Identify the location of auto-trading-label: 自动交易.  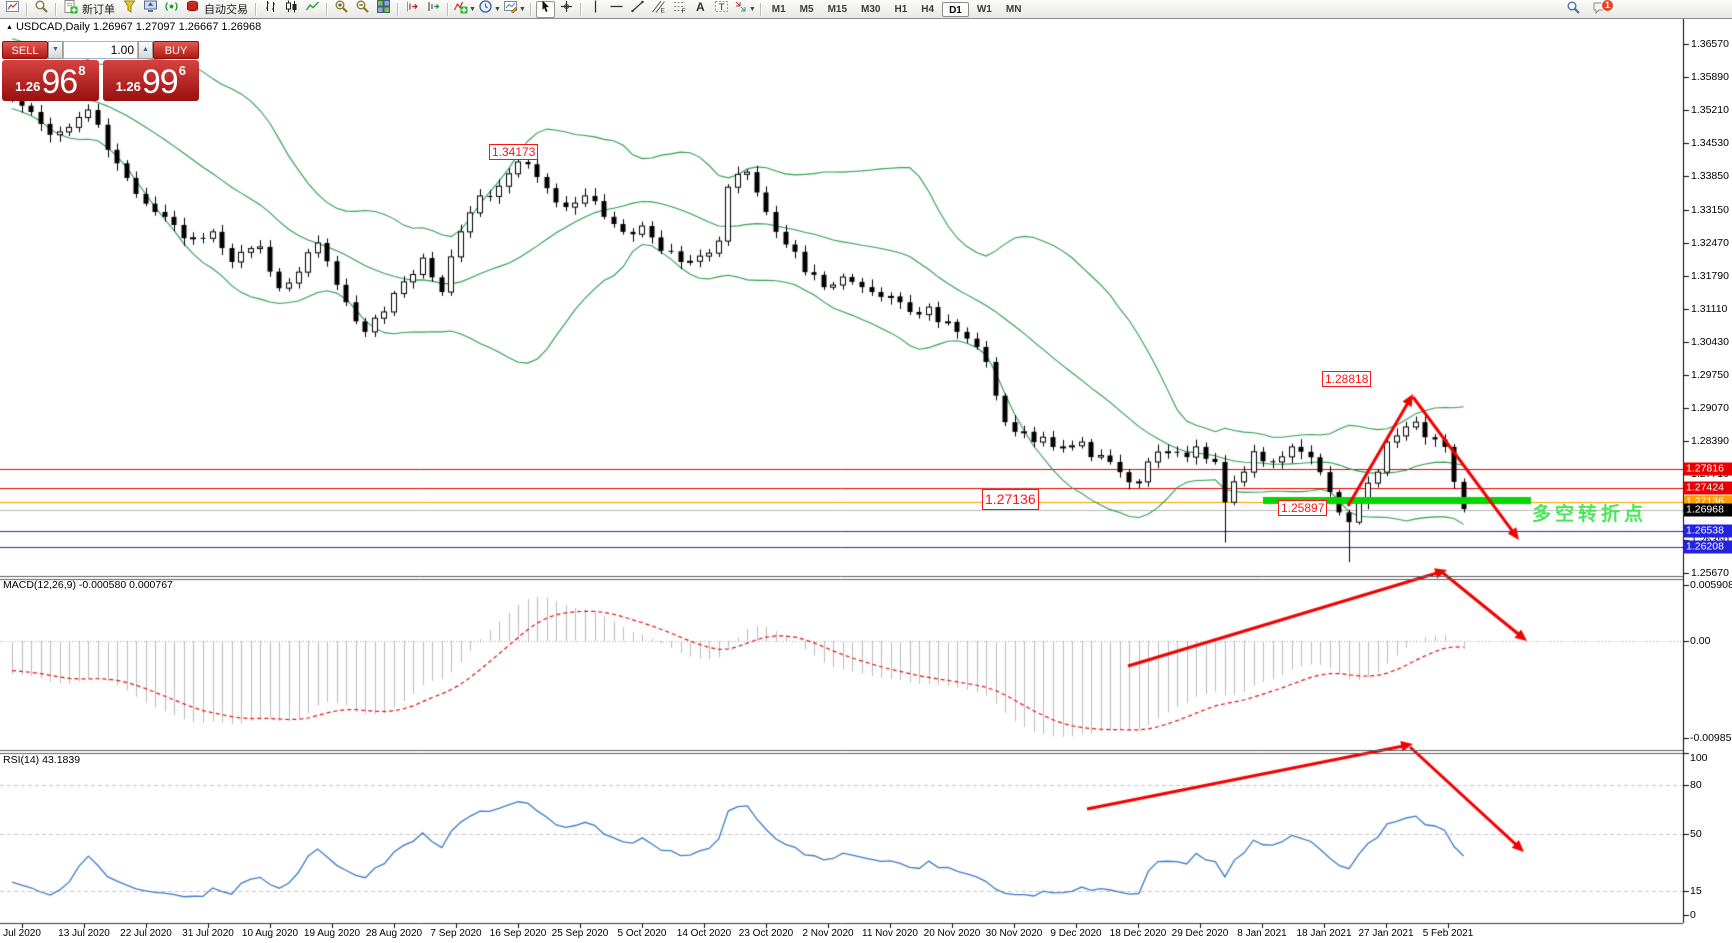
(226, 10).